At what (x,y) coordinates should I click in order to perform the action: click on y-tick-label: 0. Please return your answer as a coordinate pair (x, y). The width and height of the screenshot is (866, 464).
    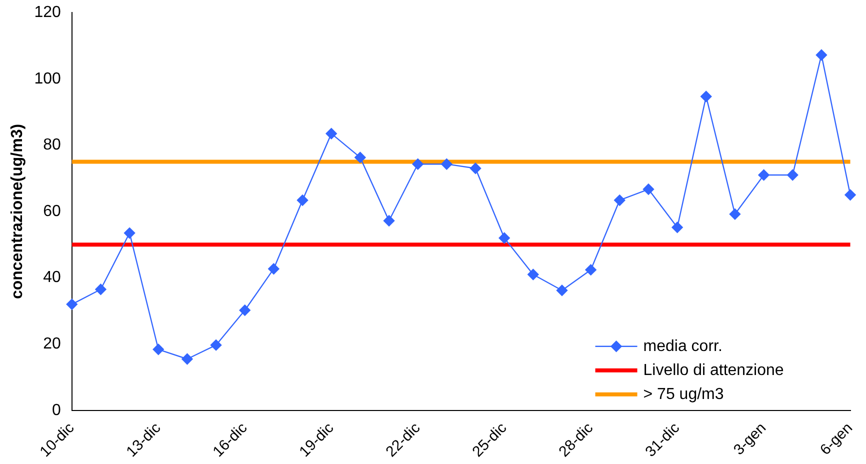
    Looking at the image, I should click on (56, 410).